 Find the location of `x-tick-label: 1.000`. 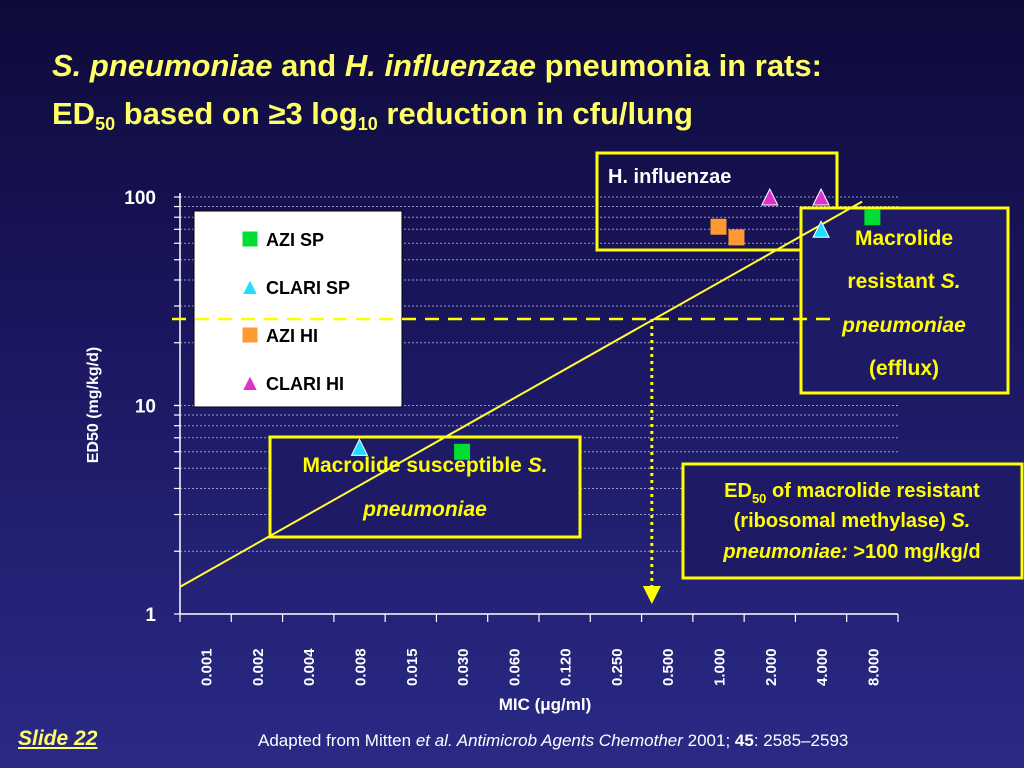

x-tick-label: 1.000 is located at coordinates (720, 667).